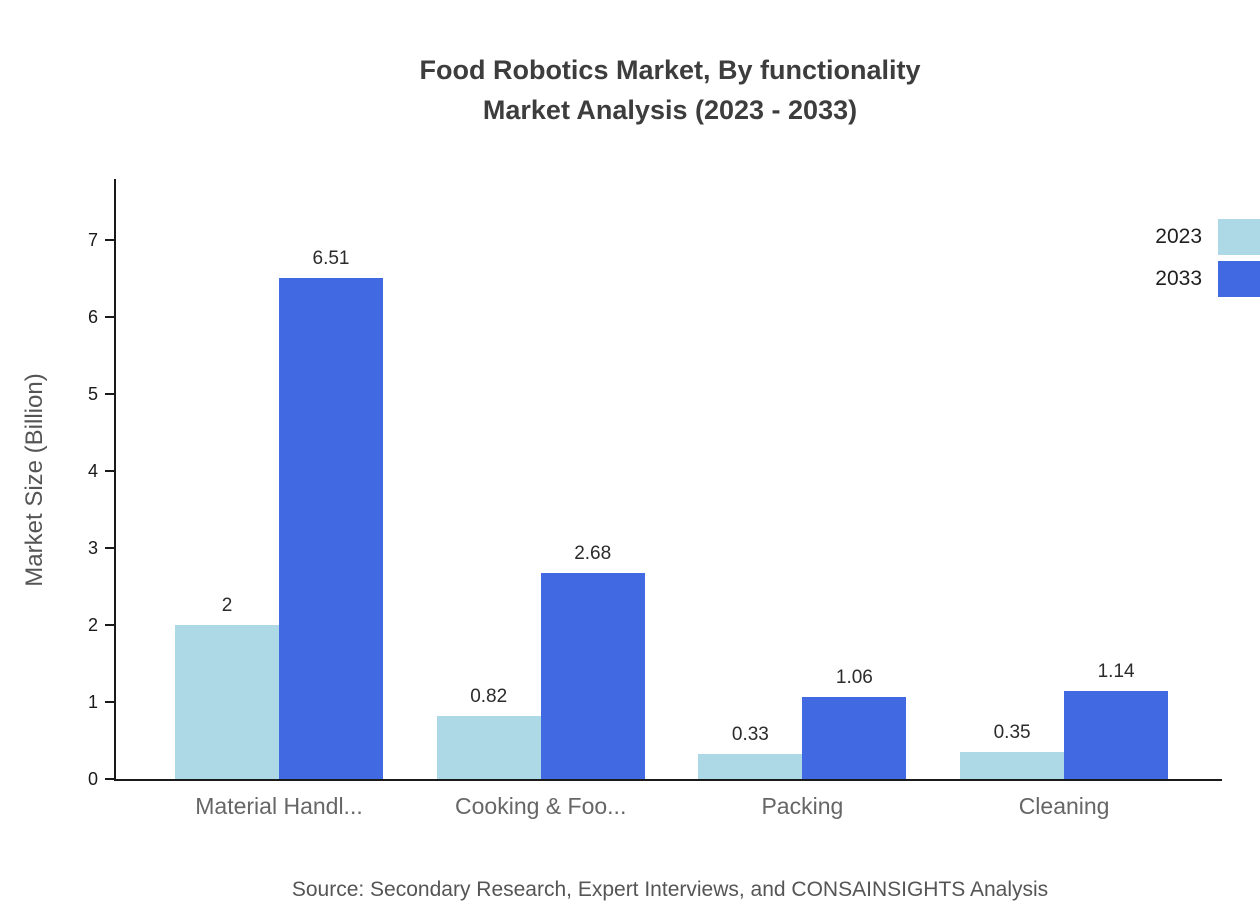  What do you see at coordinates (92, 625) in the screenshot?
I see `y-tick-label-2: 2` at bounding box center [92, 625].